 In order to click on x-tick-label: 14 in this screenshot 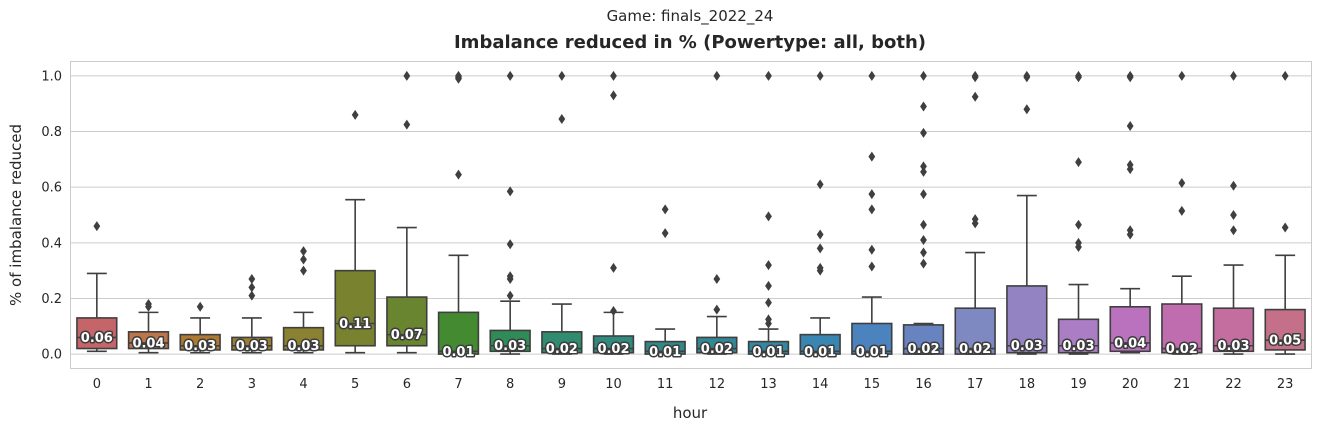, I will do `click(820, 384)`.